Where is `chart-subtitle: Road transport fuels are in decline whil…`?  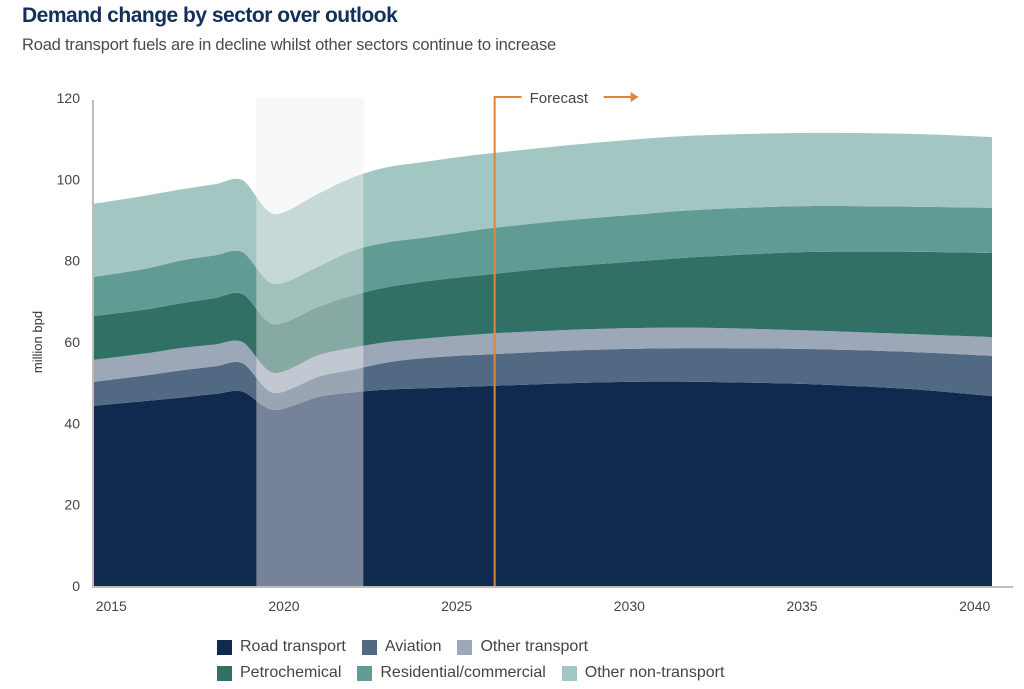
chart-subtitle: Road transport fuels are in decline whil… is located at coordinates (289, 45).